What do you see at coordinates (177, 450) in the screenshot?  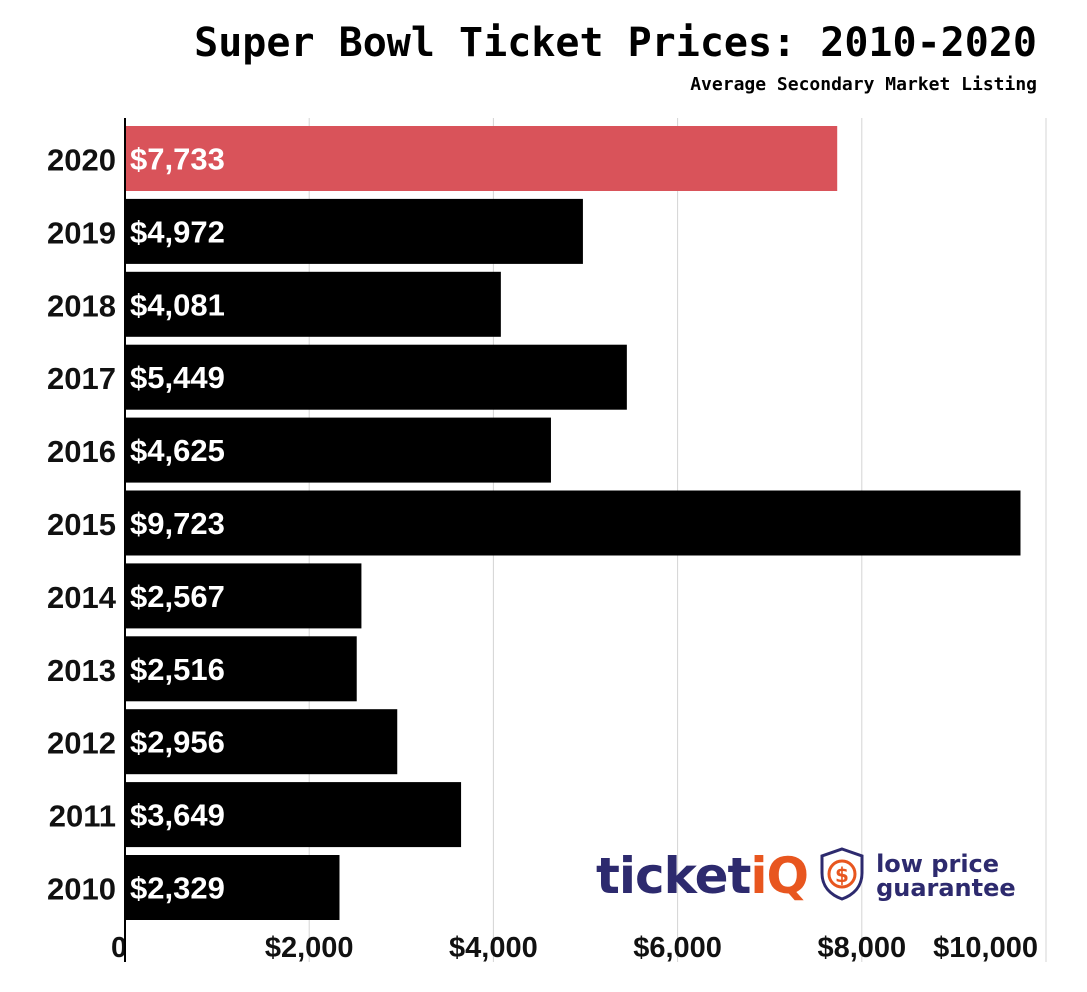 I see `data-label-2016: $4,625` at bounding box center [177, 450].